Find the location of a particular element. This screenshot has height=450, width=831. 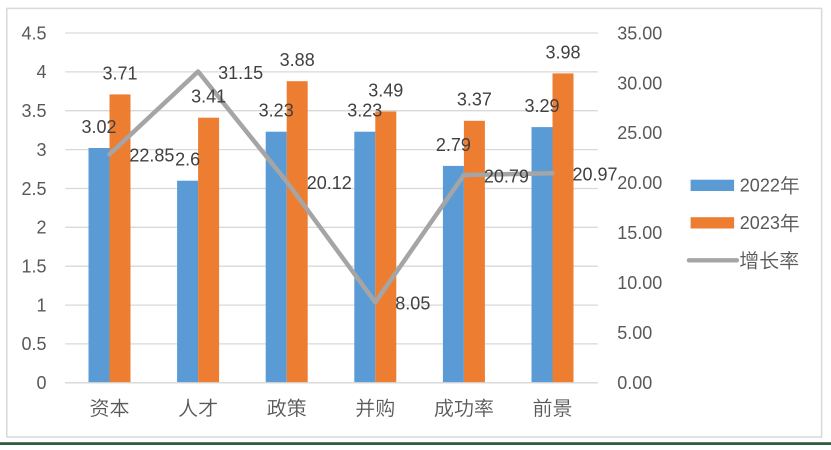

svg-text: 3.29 is located at coordinates (541, 106).